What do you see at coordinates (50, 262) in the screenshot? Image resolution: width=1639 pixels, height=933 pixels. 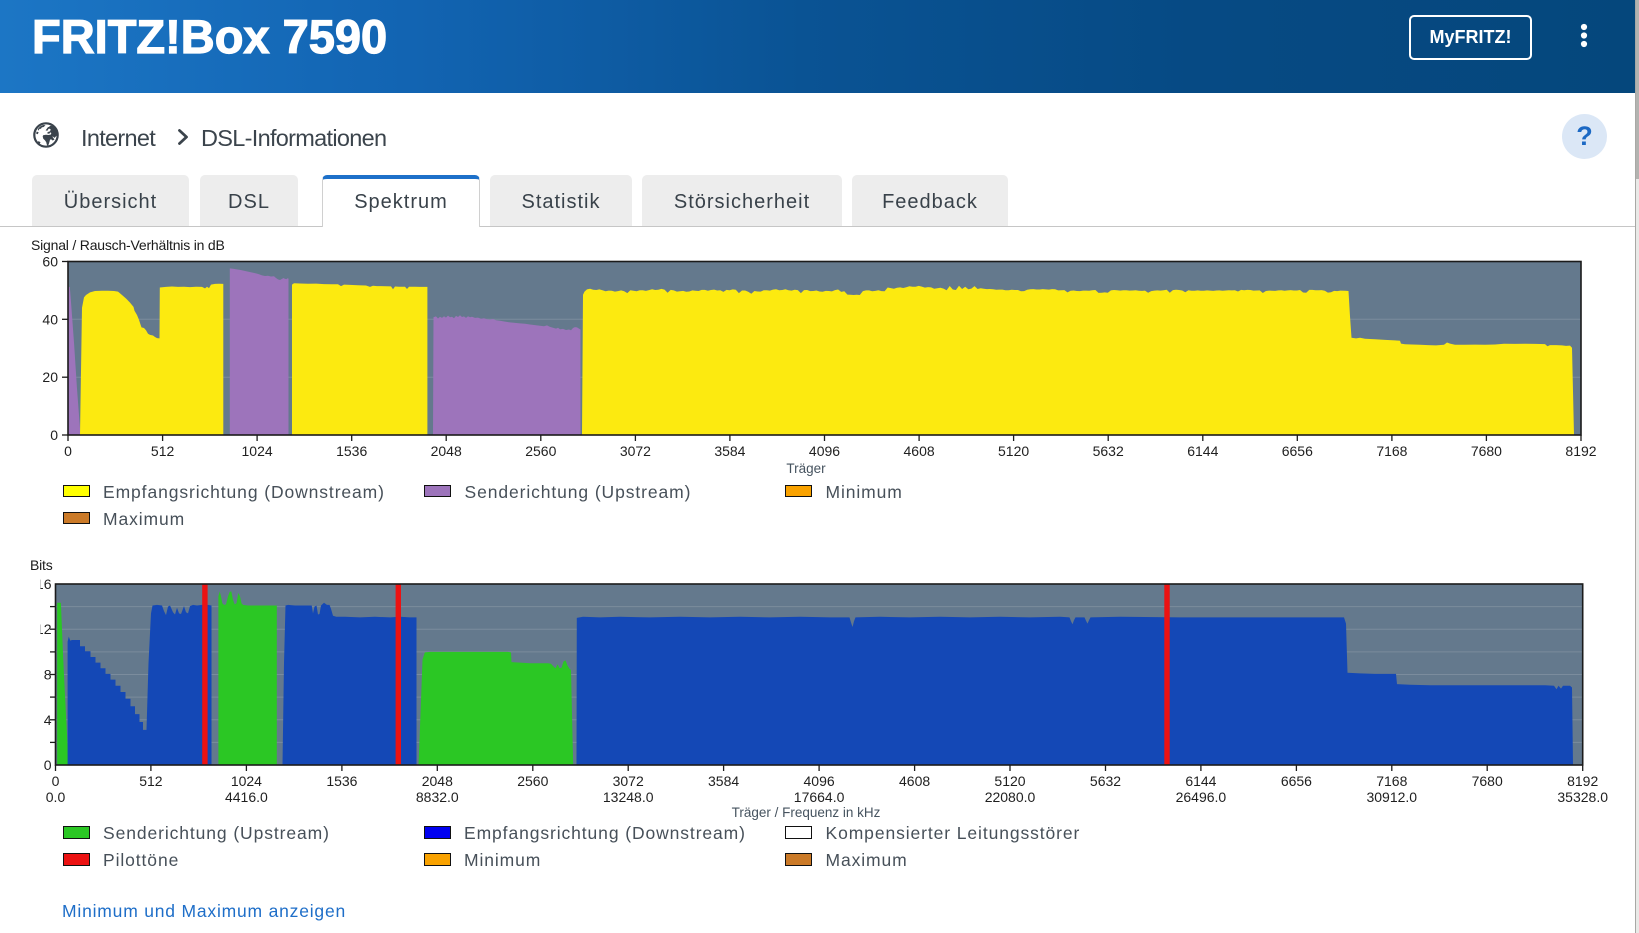 I see `svg-text: 60` at bounding box center [50, 262].